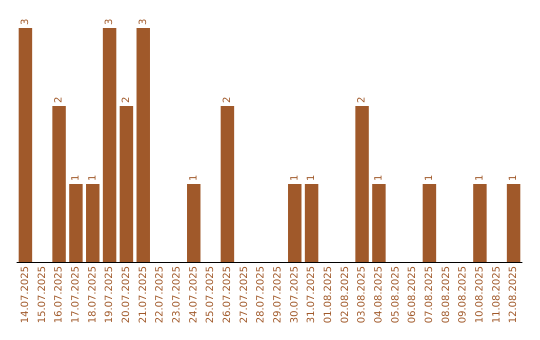 The width and height of the screenshot is (540, 340). Describe the element at coordinates (42, 295) in the screenshot. I see `x-tick-label: 15.07.2025` at that location.